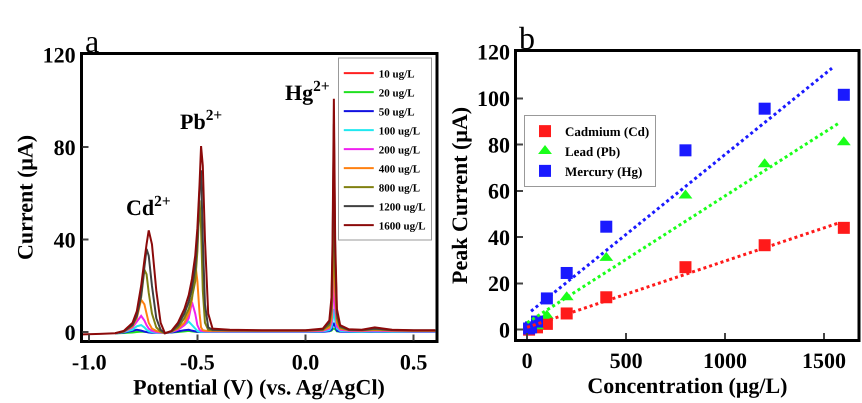  Describe the element at coordinates (396, 93) in the screenshot. I see `legend-label: 20 ug/L` at that location.